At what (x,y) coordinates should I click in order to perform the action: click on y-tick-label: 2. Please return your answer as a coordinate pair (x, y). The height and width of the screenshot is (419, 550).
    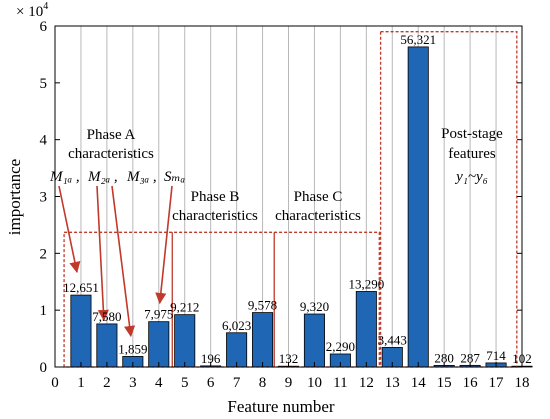
    Looking at the image, I should click on (44, 254).